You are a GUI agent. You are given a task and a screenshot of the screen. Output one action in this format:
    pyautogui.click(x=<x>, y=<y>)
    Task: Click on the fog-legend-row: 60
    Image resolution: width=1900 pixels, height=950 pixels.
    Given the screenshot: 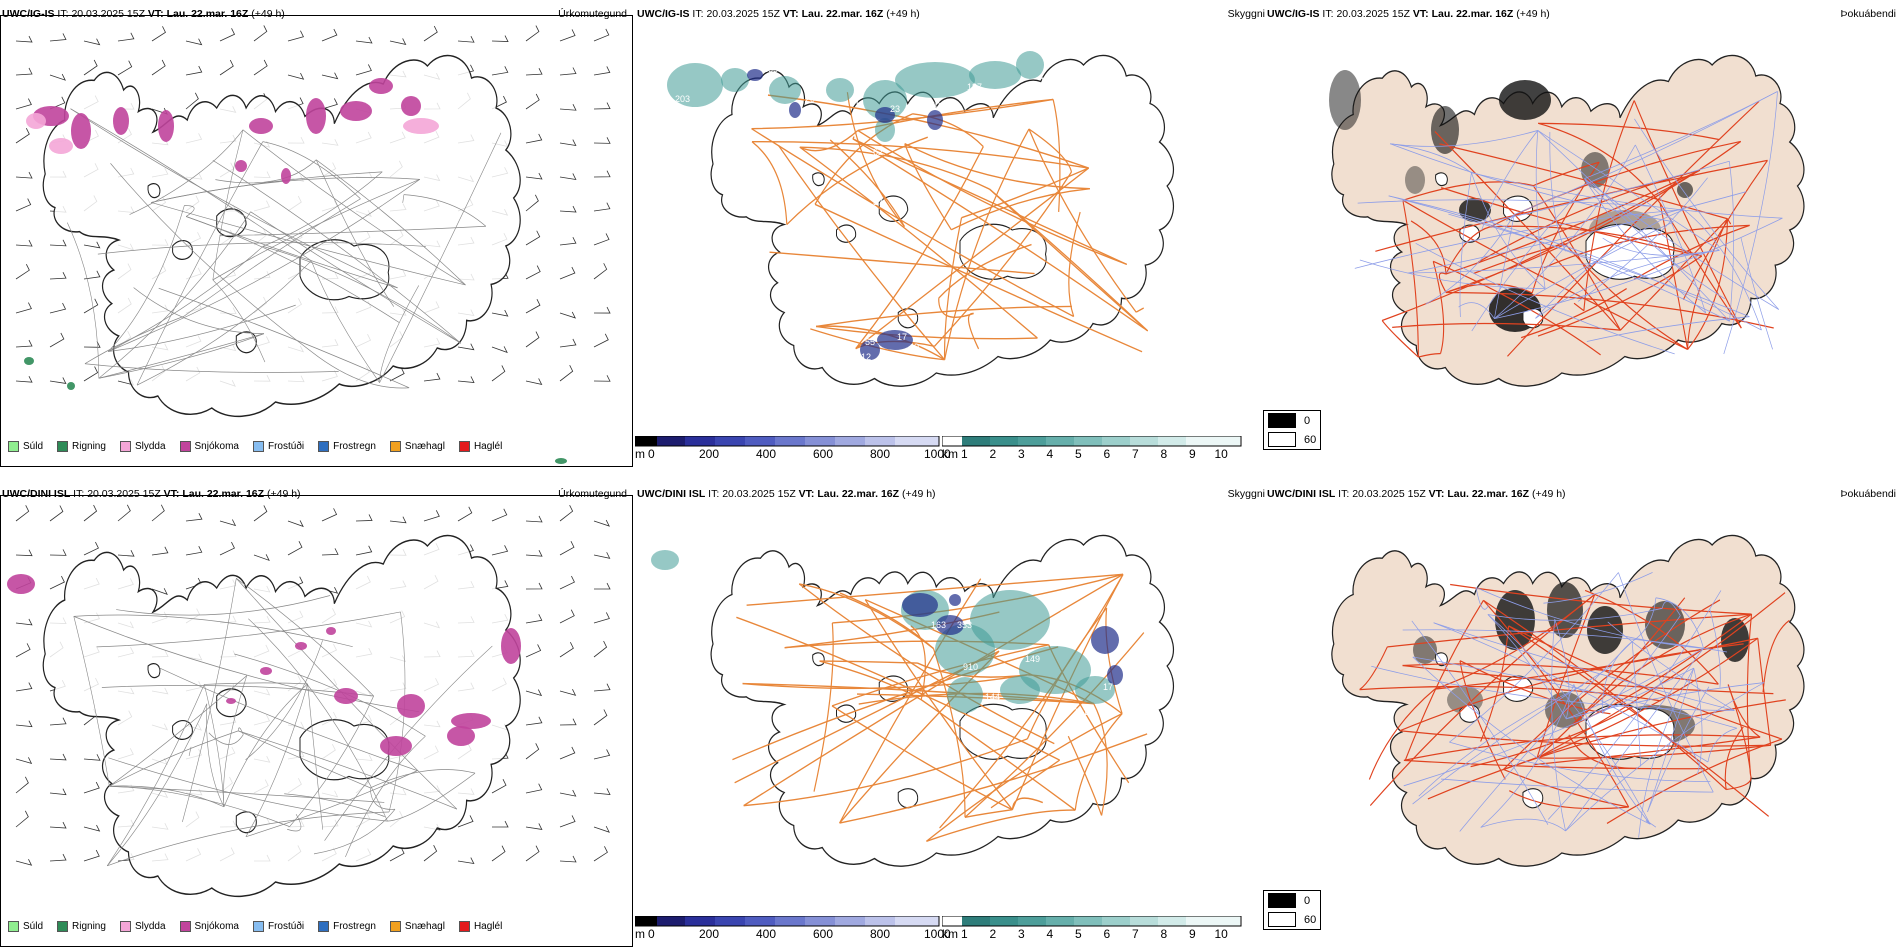 What is the action you would take?
    pyautogui.click(x=1292, y=919)
    